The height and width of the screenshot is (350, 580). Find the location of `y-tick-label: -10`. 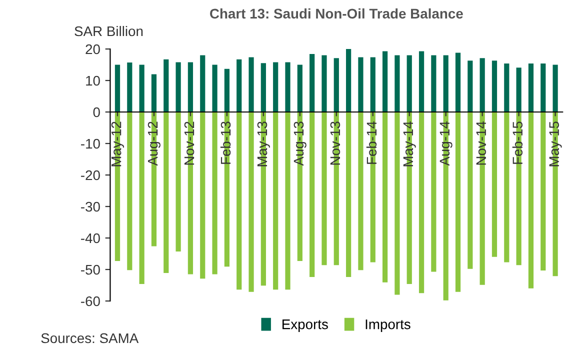

y-tick-label: -10 is located at coordinates (90, 143).